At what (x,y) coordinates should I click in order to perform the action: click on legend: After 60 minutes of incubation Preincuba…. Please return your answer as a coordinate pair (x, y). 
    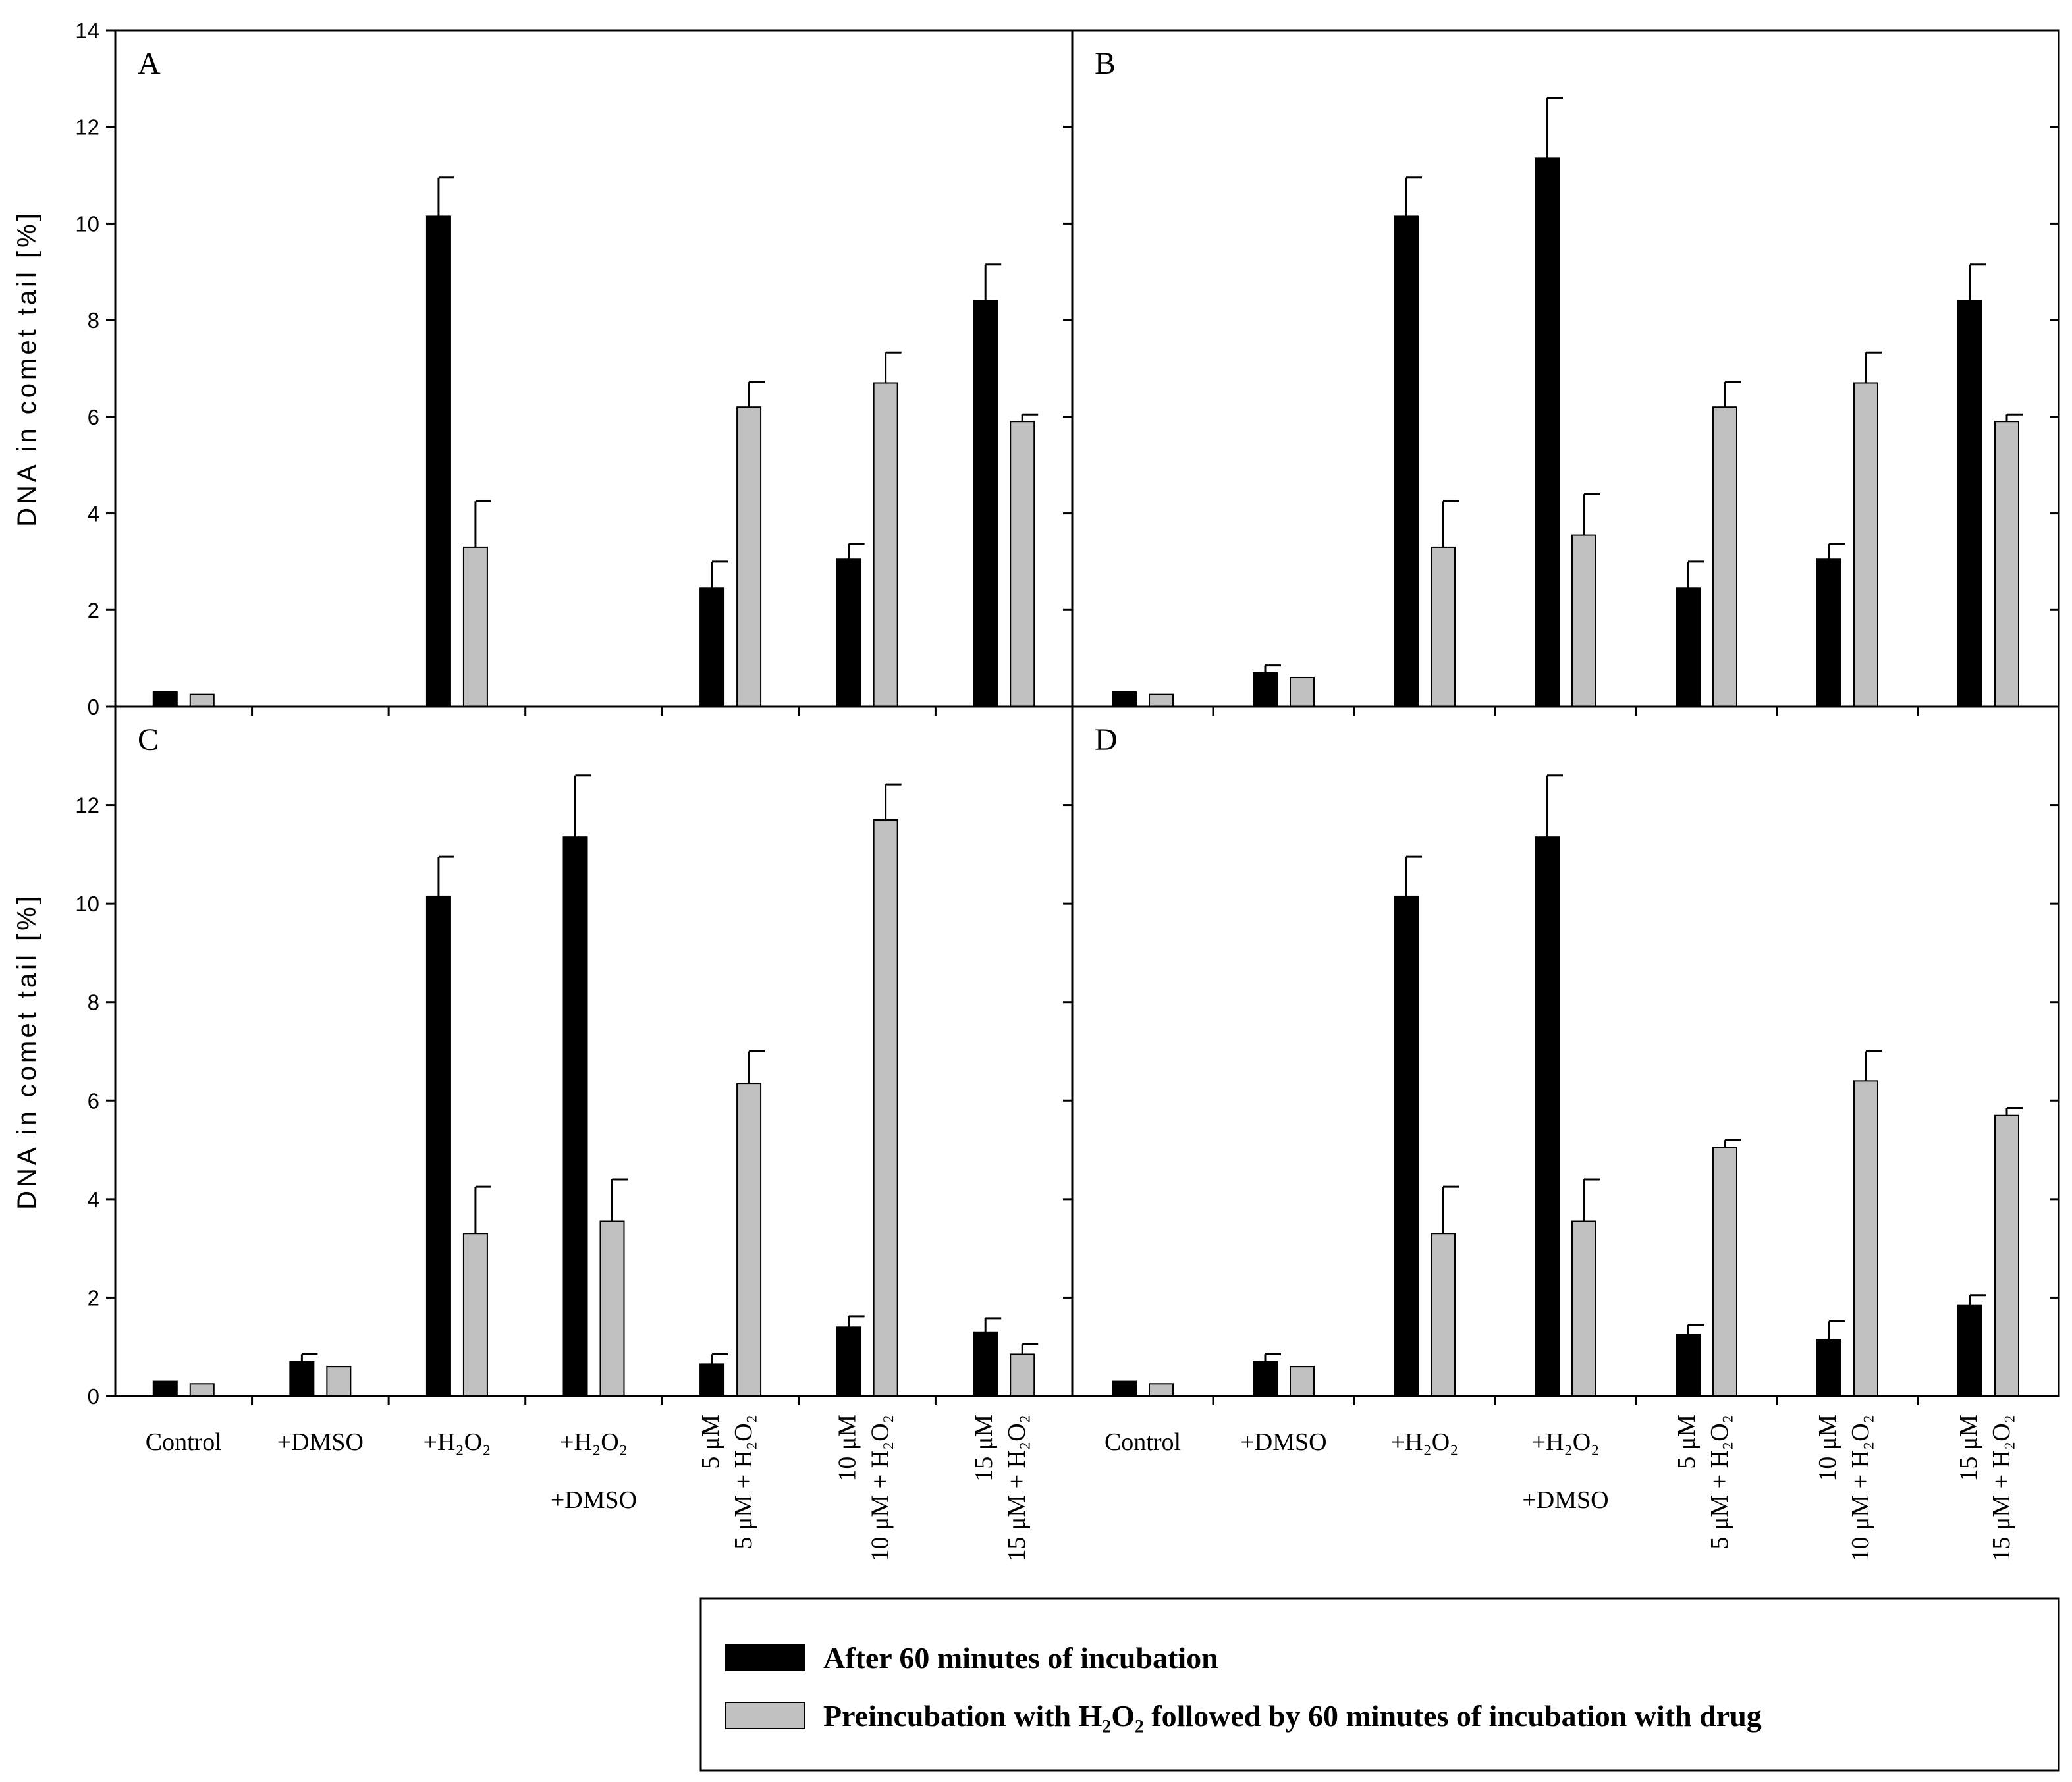
    Looking at the image, I should click on (1380, 1685).